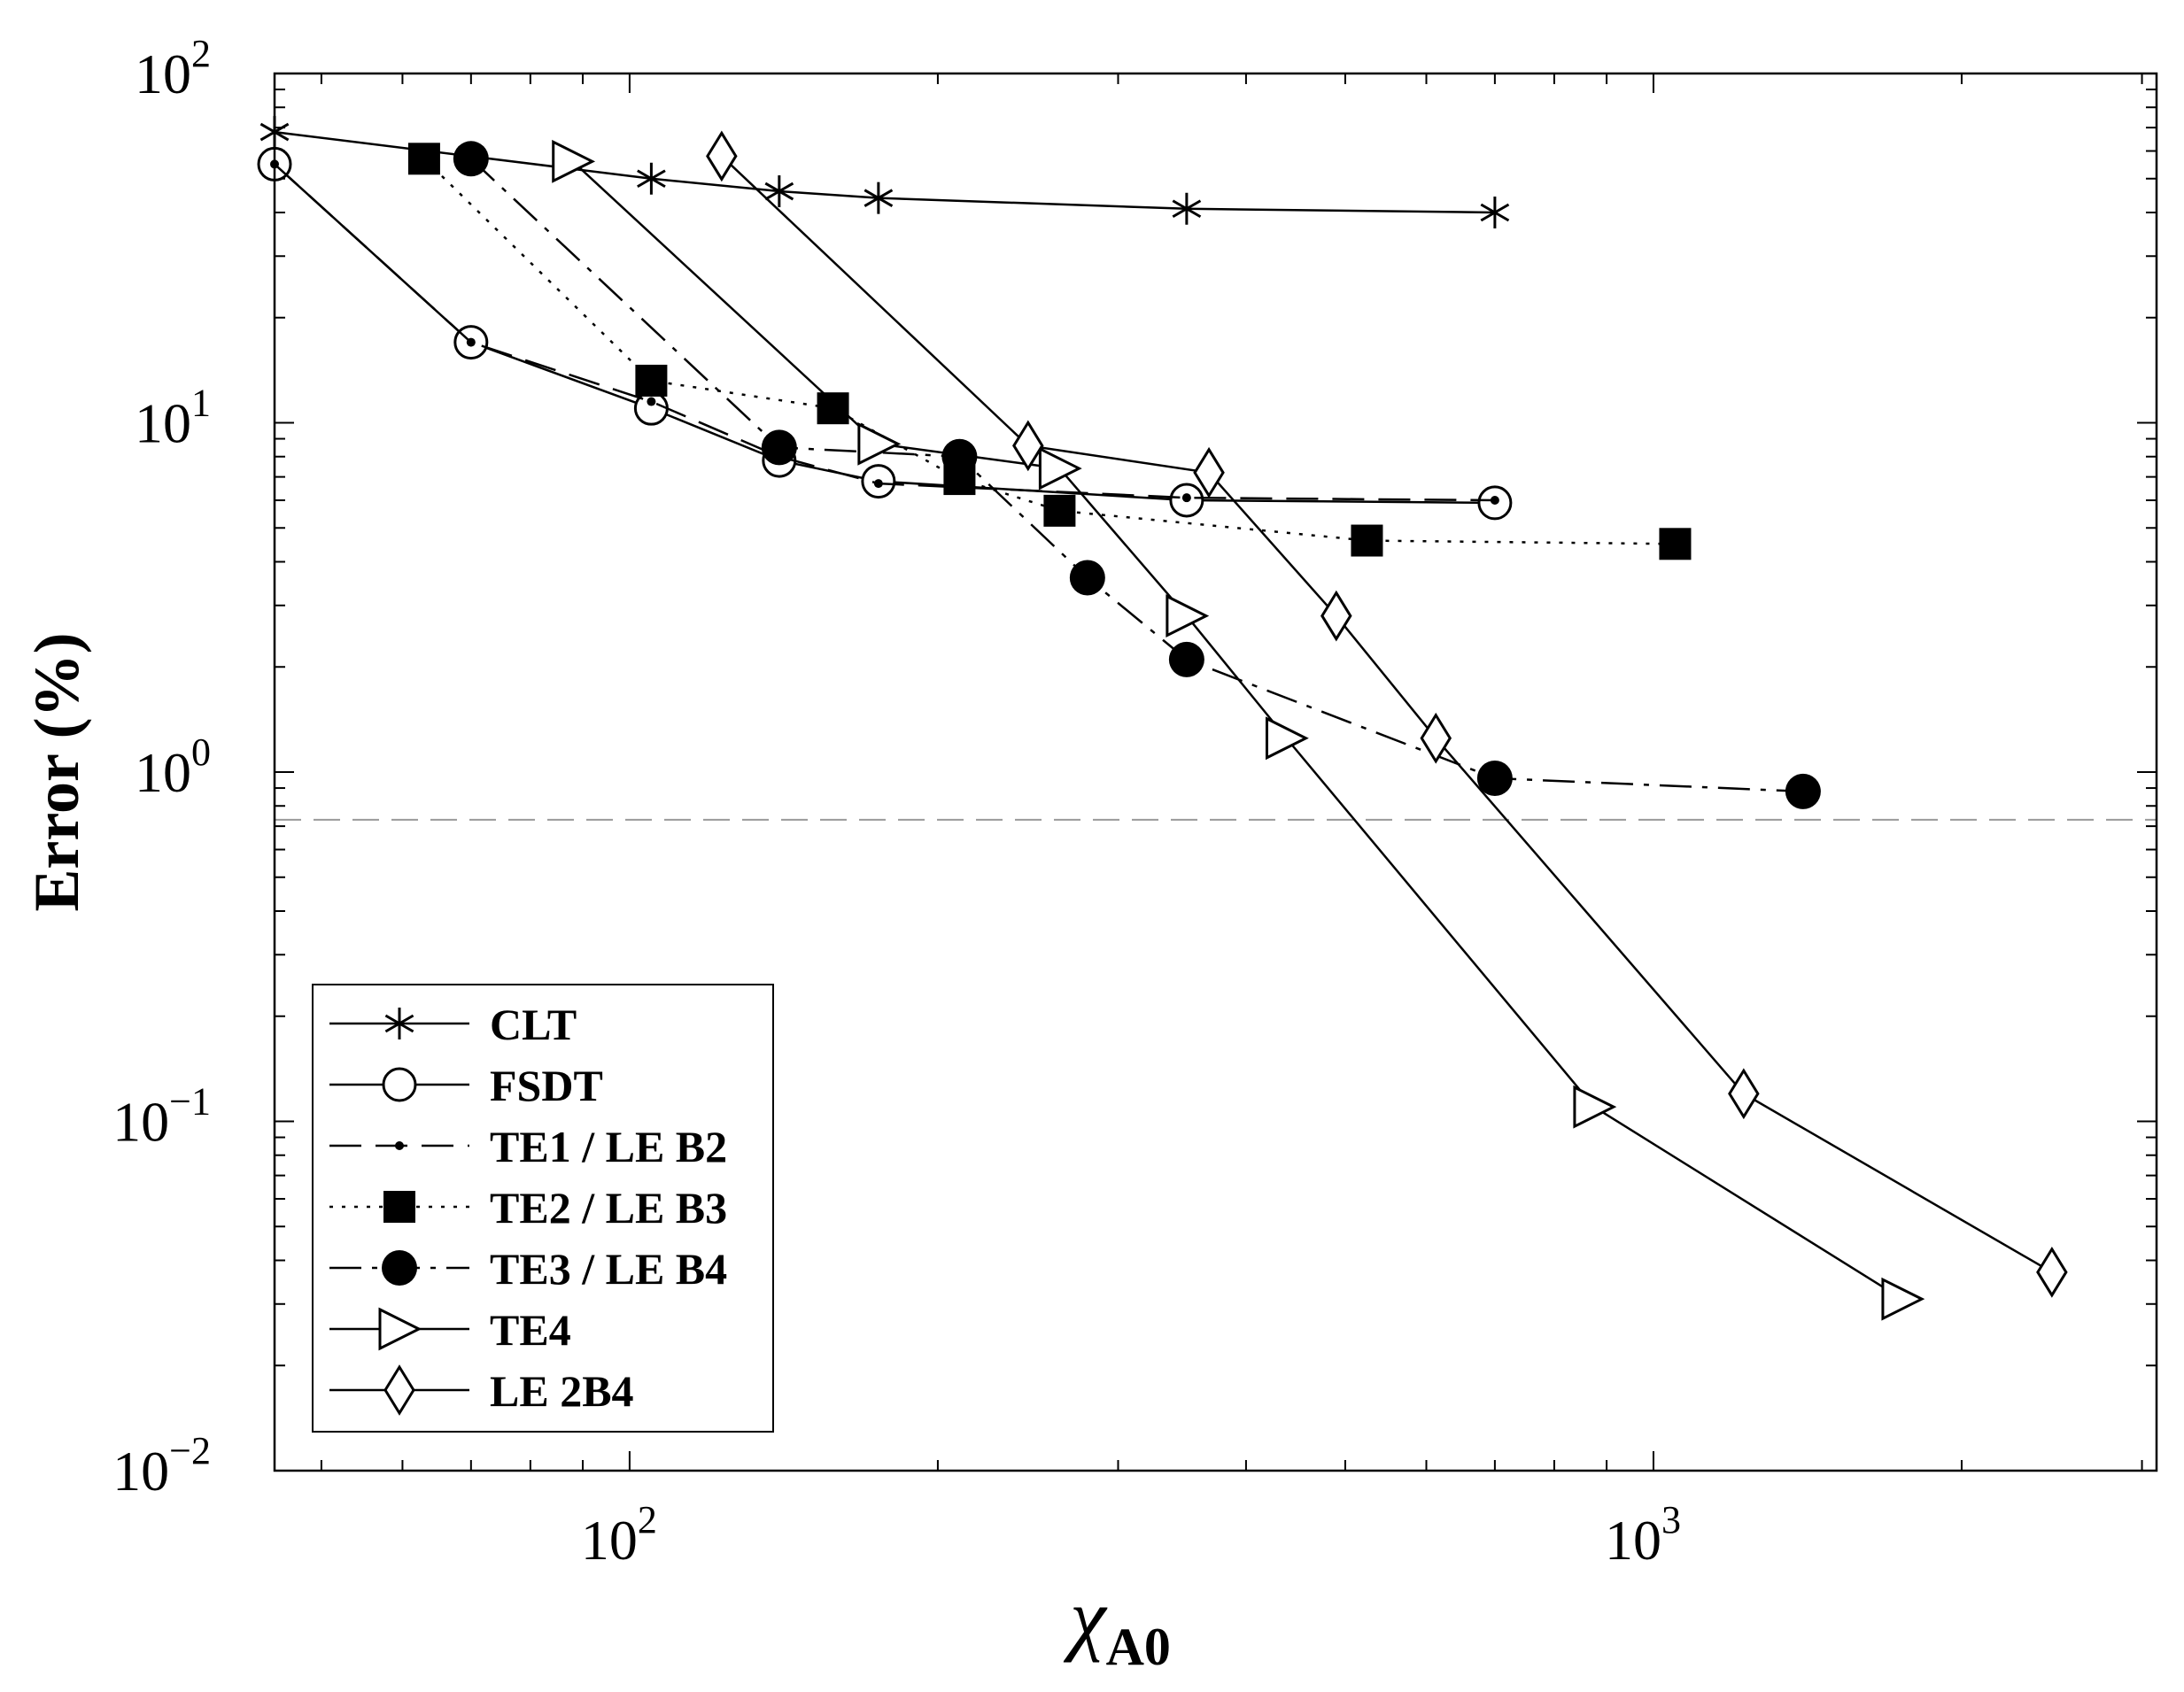 This screenshot has height=1692, width=2184. I want to click on x-axis-label: χA0, so click(1117, 1624).